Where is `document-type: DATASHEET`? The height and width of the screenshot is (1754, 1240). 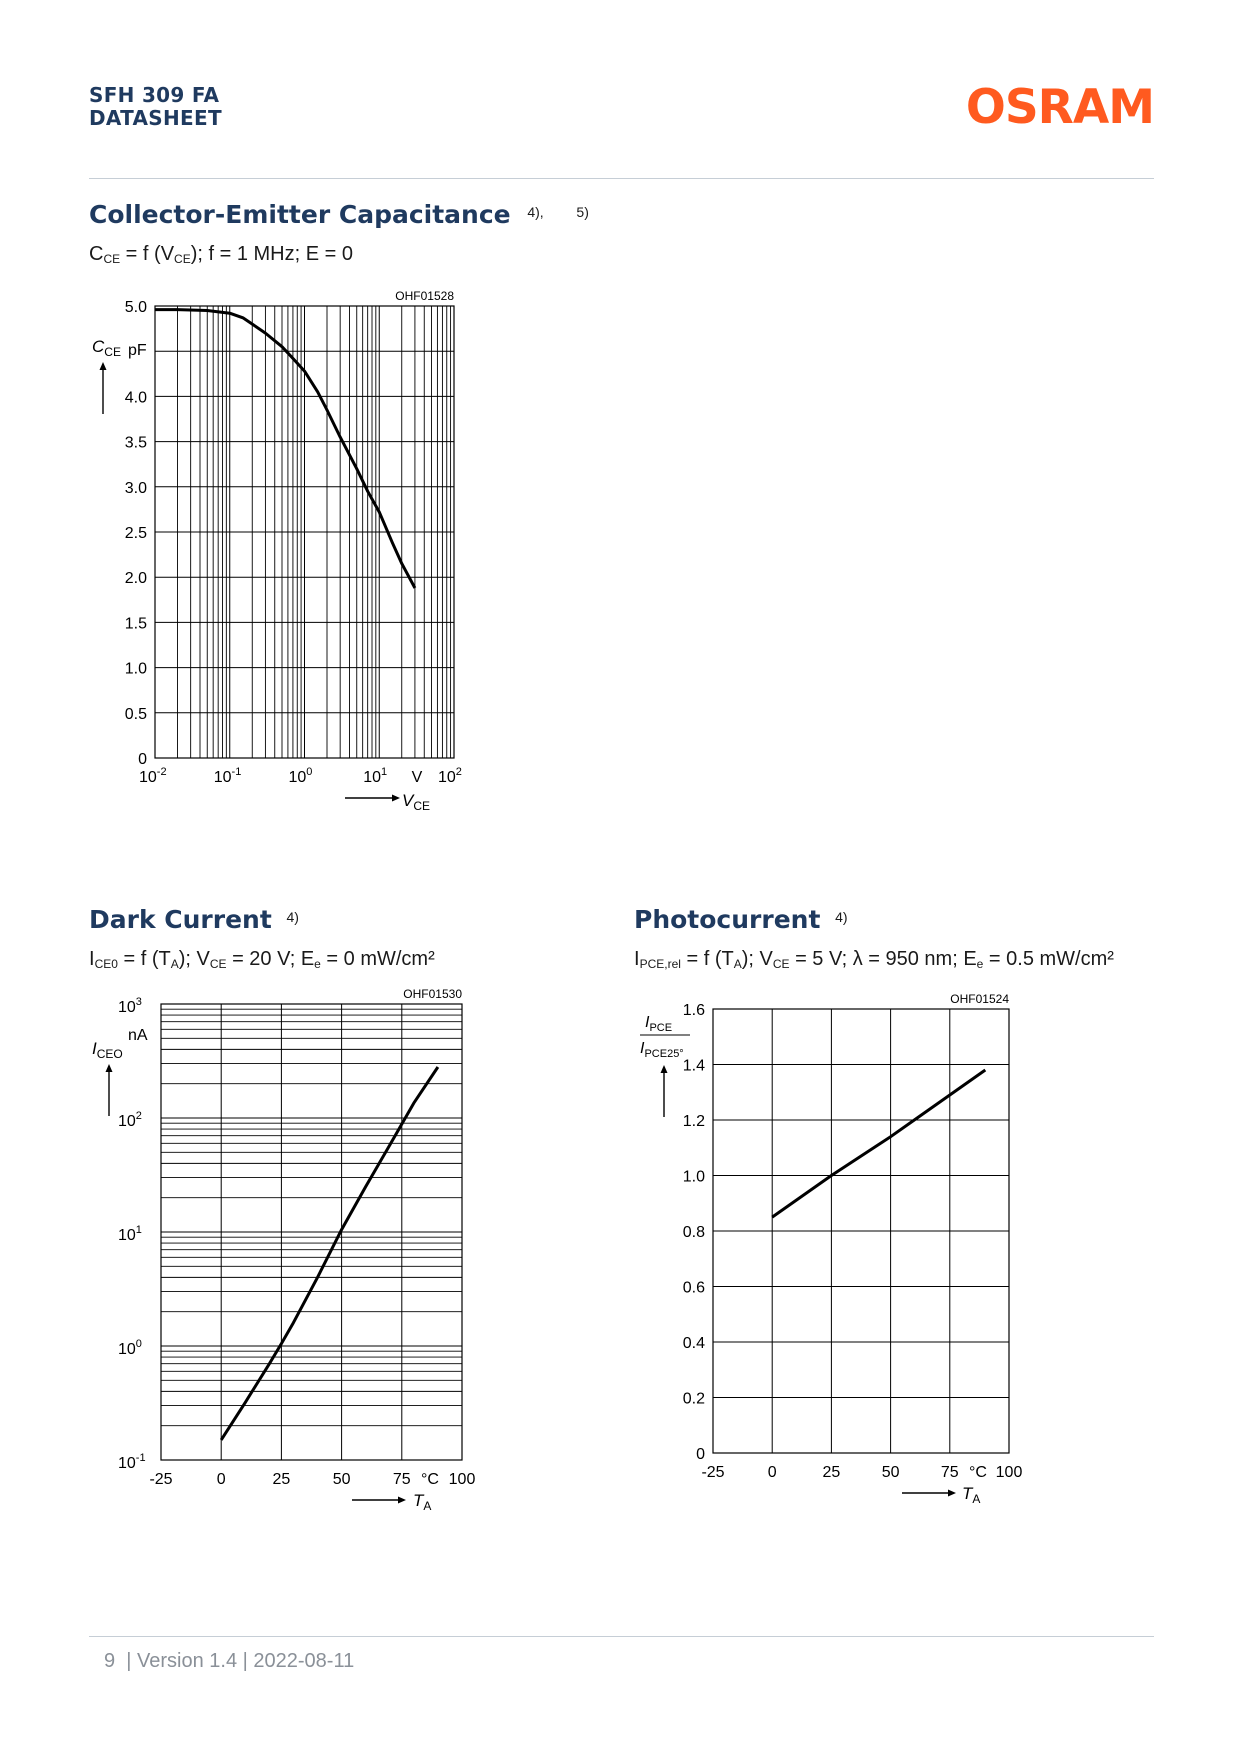
document-type: DATASHEET is located at coordinates (155, 118).